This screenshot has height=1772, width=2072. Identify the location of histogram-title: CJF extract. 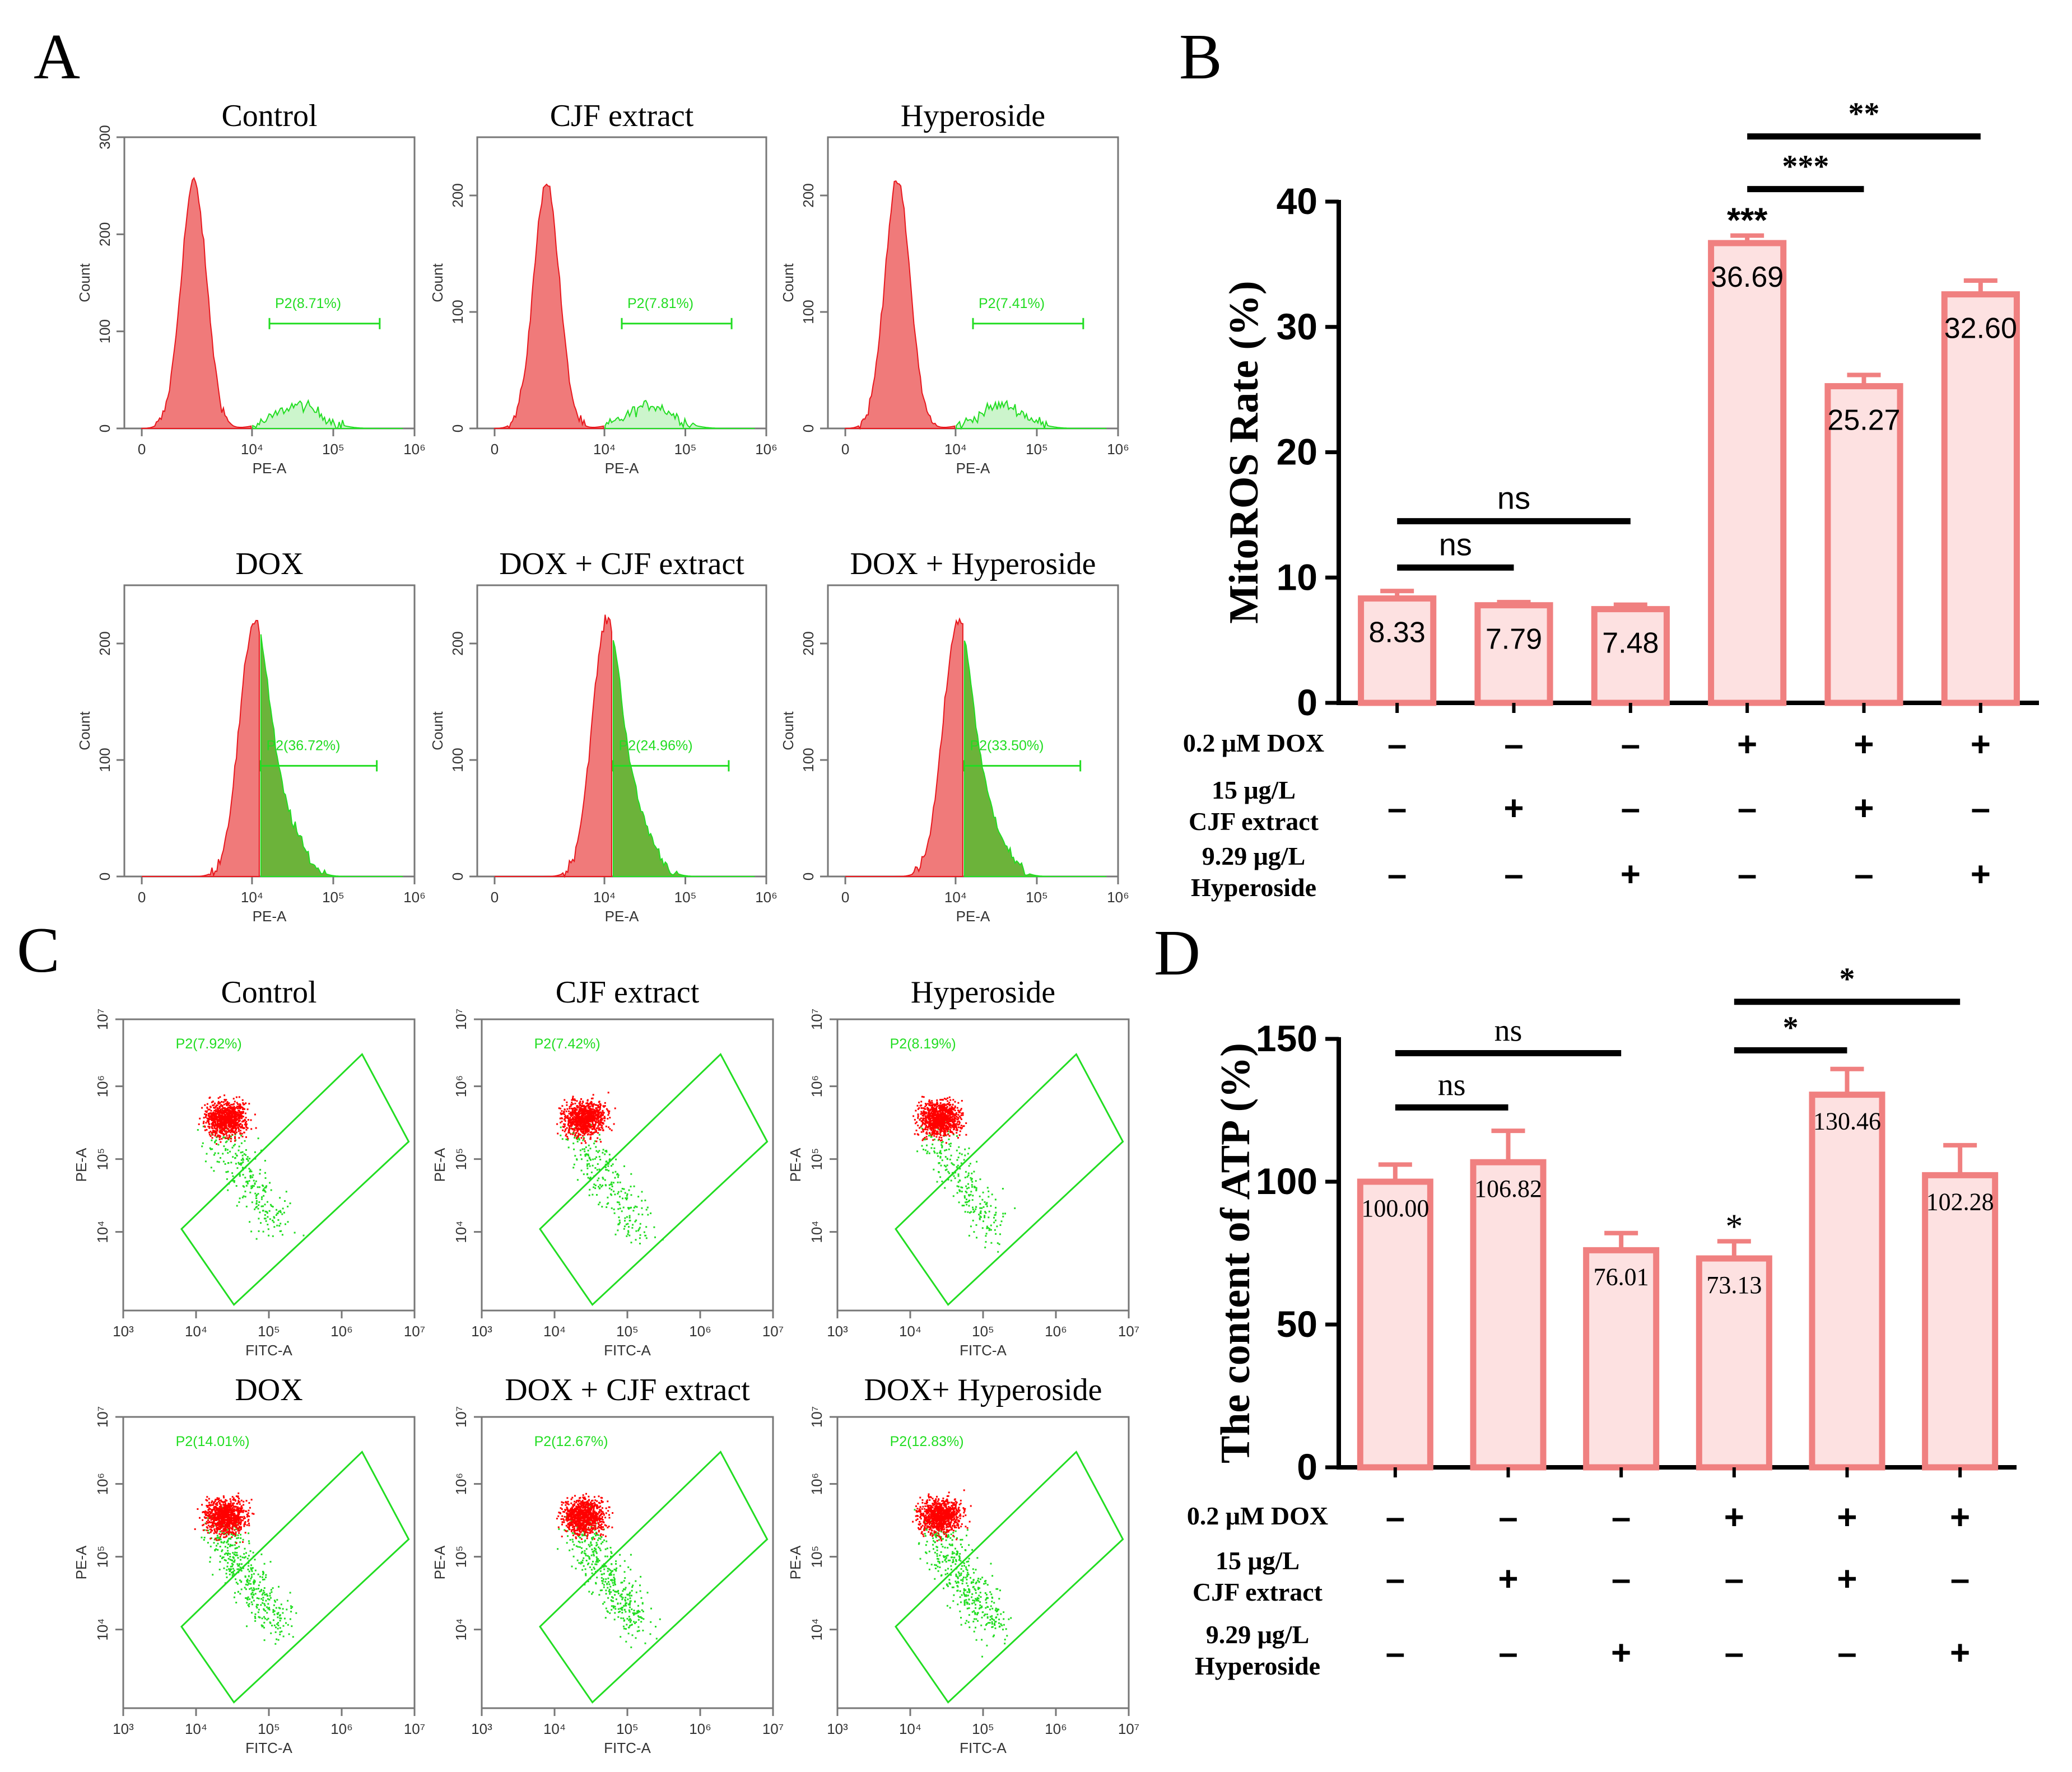
(622, 116).